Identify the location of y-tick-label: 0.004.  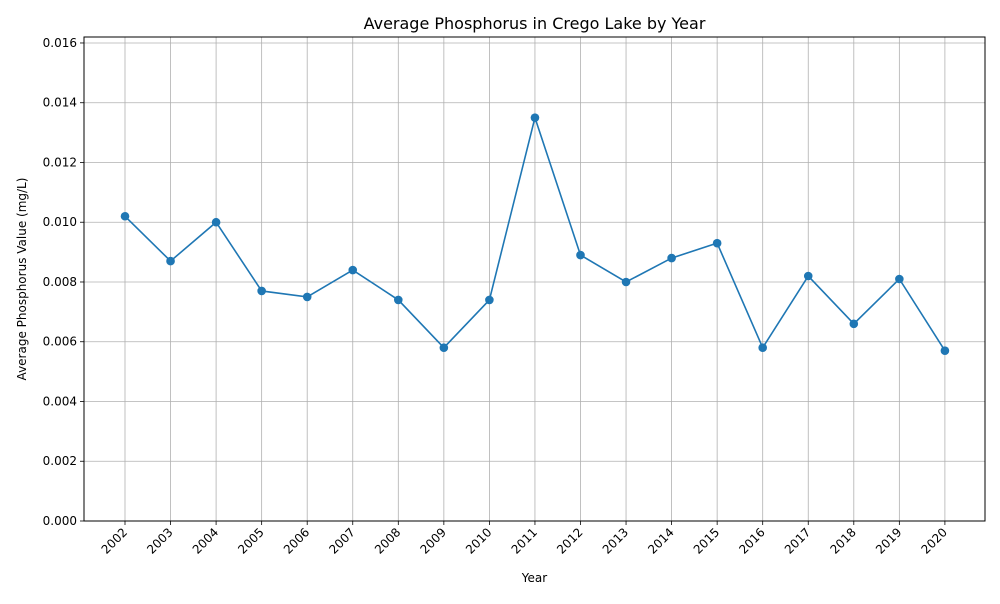
(60, 401).